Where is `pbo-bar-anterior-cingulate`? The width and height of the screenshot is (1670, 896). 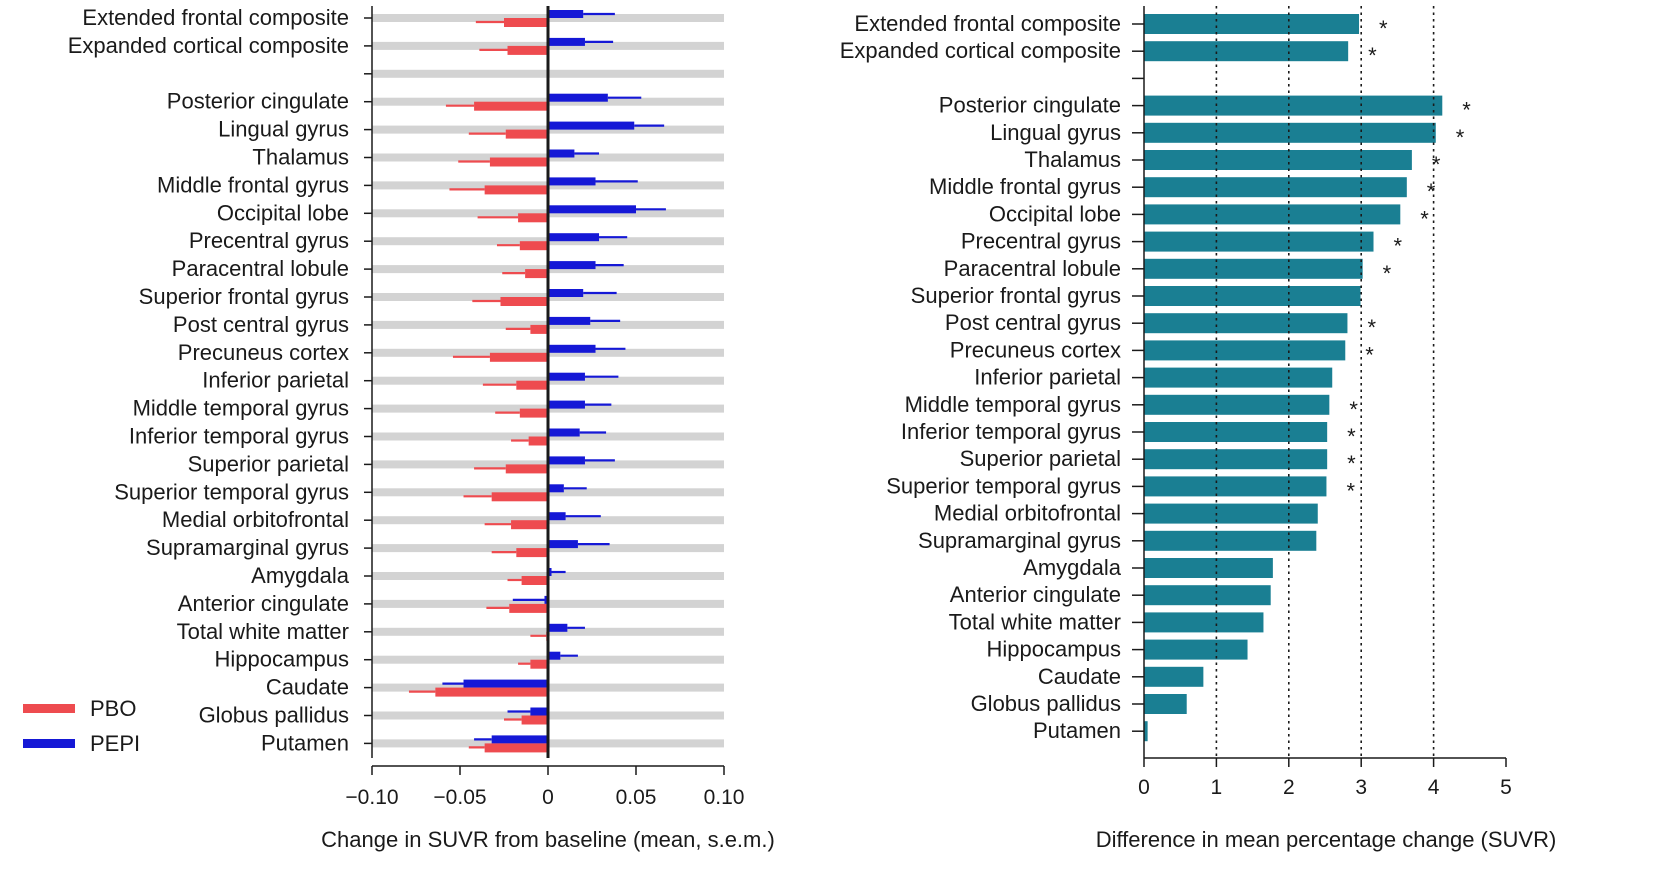 pbo-bar-anterior-cingulate is located at coordinates (528, 608).